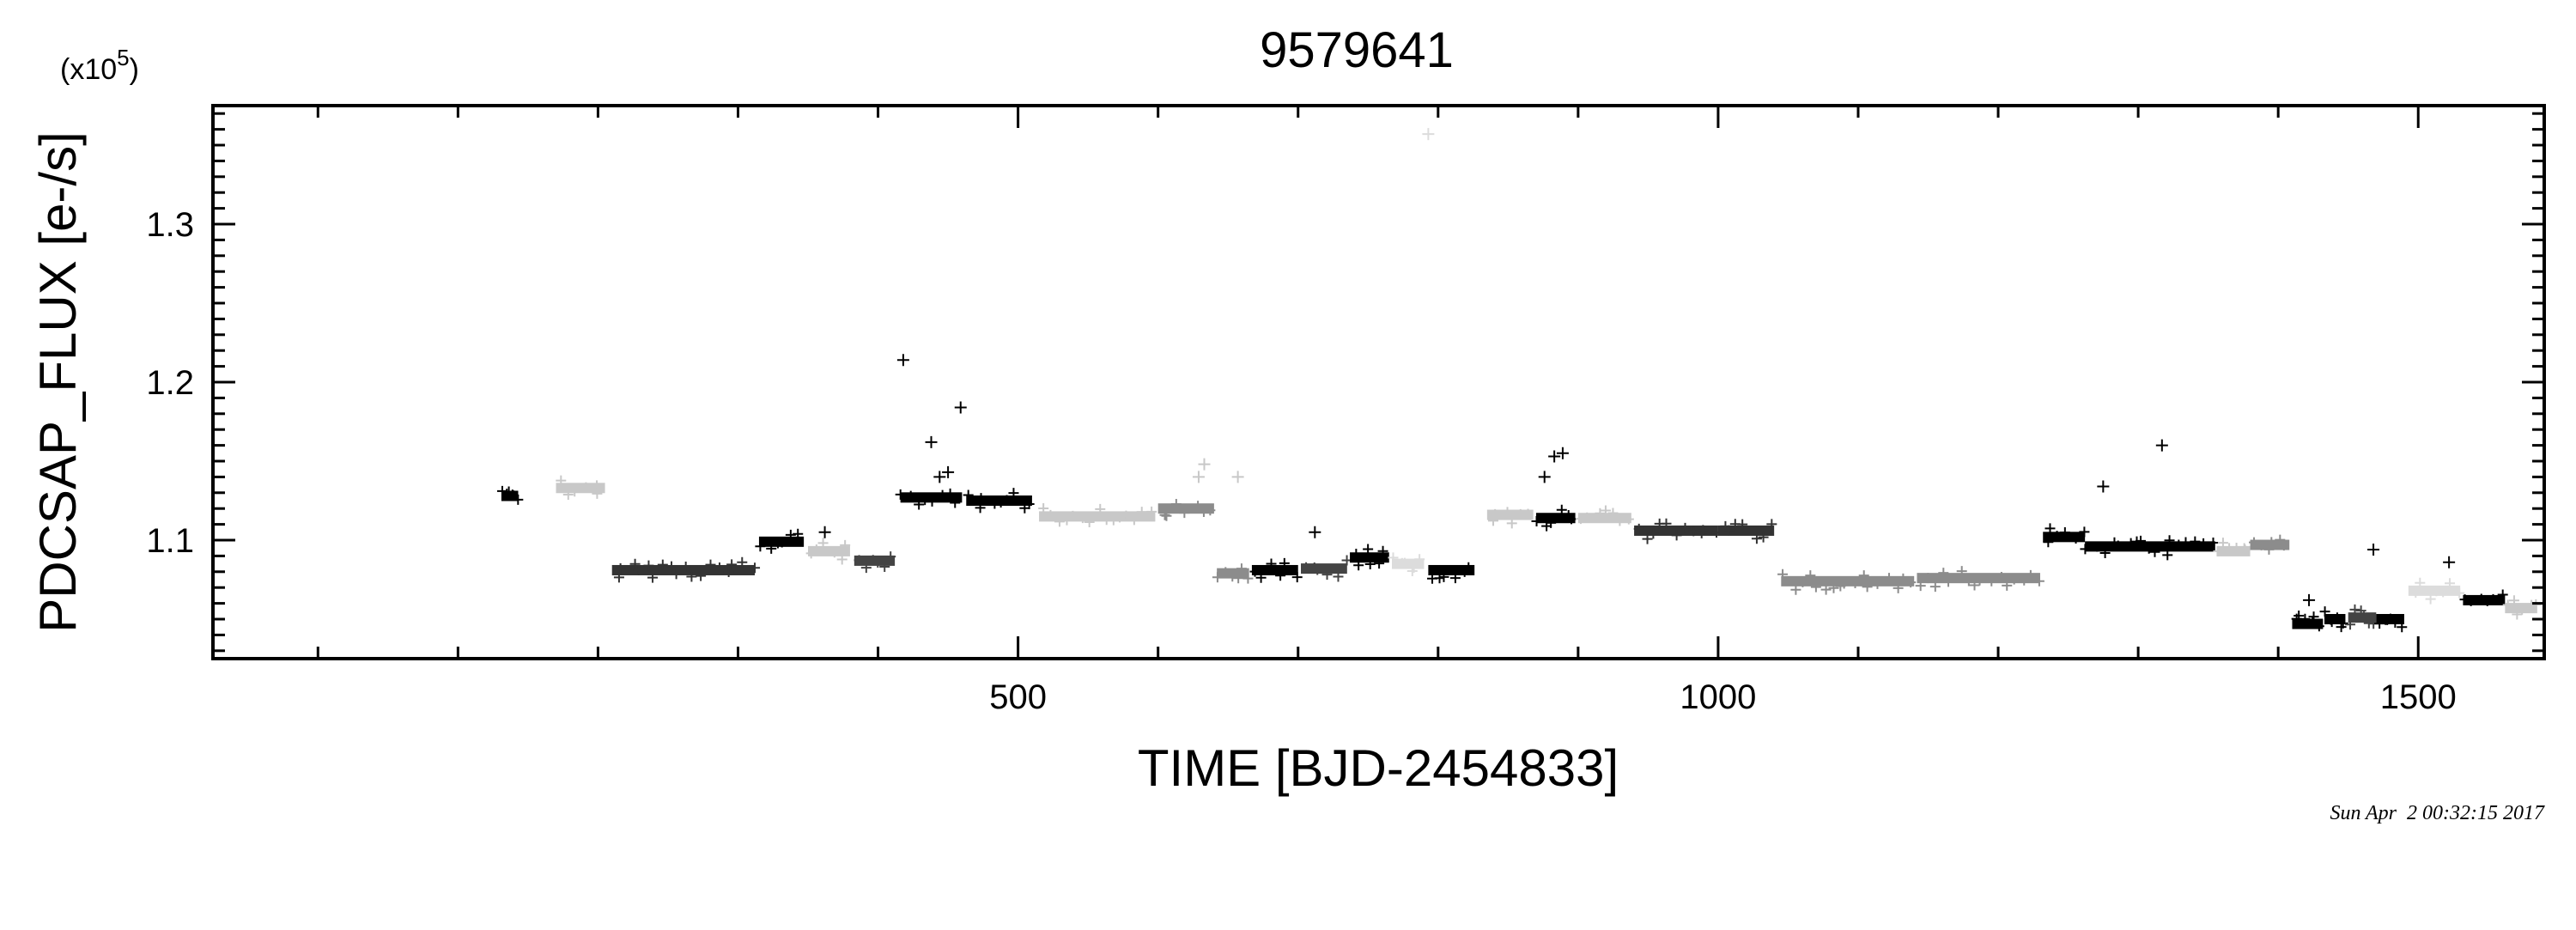 The image size is (2576, 930). I want to click on y-multiplier-base: (x10, so click(88, 69).